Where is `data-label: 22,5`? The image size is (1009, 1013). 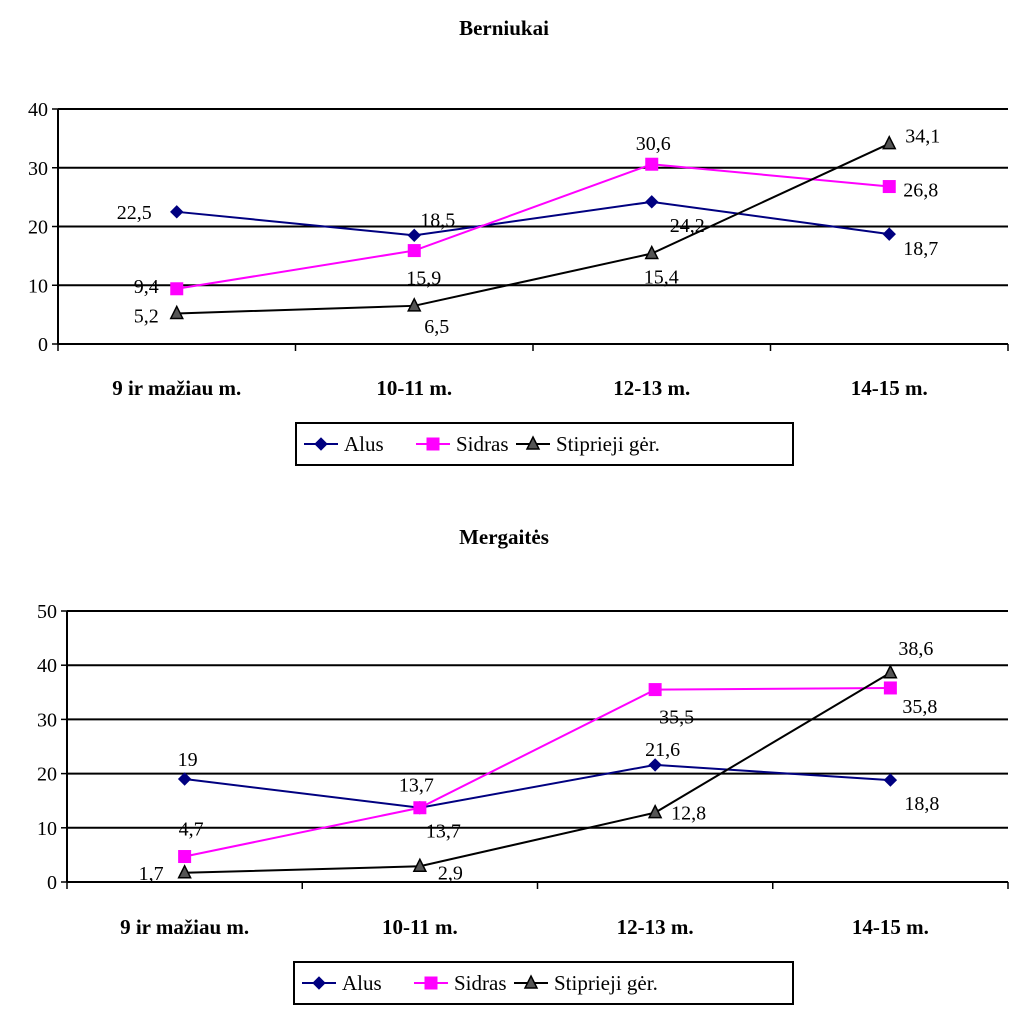
data-label: 22,5 is located at coordinates (134, 213).